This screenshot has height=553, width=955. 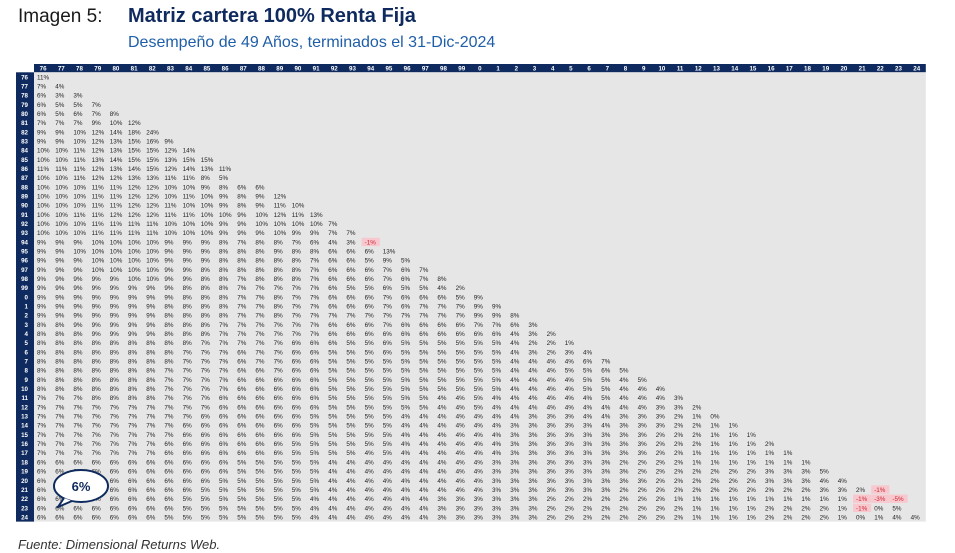 What do you see at coordinates (24, 481) in the screenshot?
I see `row-header: 20` at bounding box center [24, 481].